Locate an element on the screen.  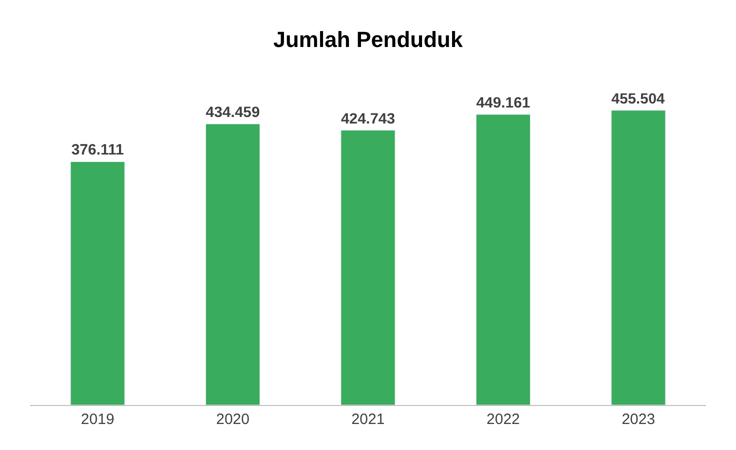
x-tick-label: 2021 is located at coordinates (368, 419).